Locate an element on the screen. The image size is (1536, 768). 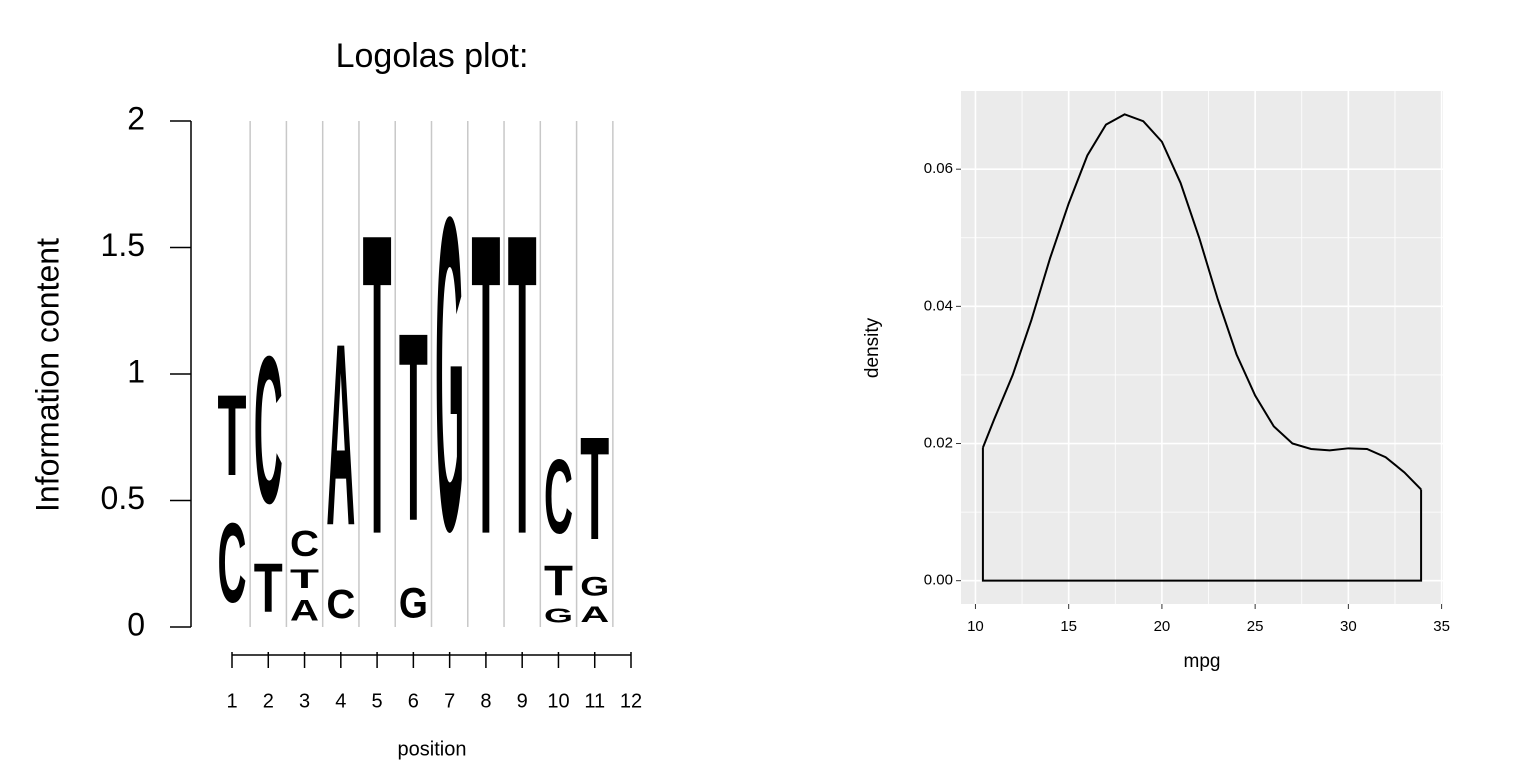
y-tick-label: 1.5 is located at coordinates (123, 245).